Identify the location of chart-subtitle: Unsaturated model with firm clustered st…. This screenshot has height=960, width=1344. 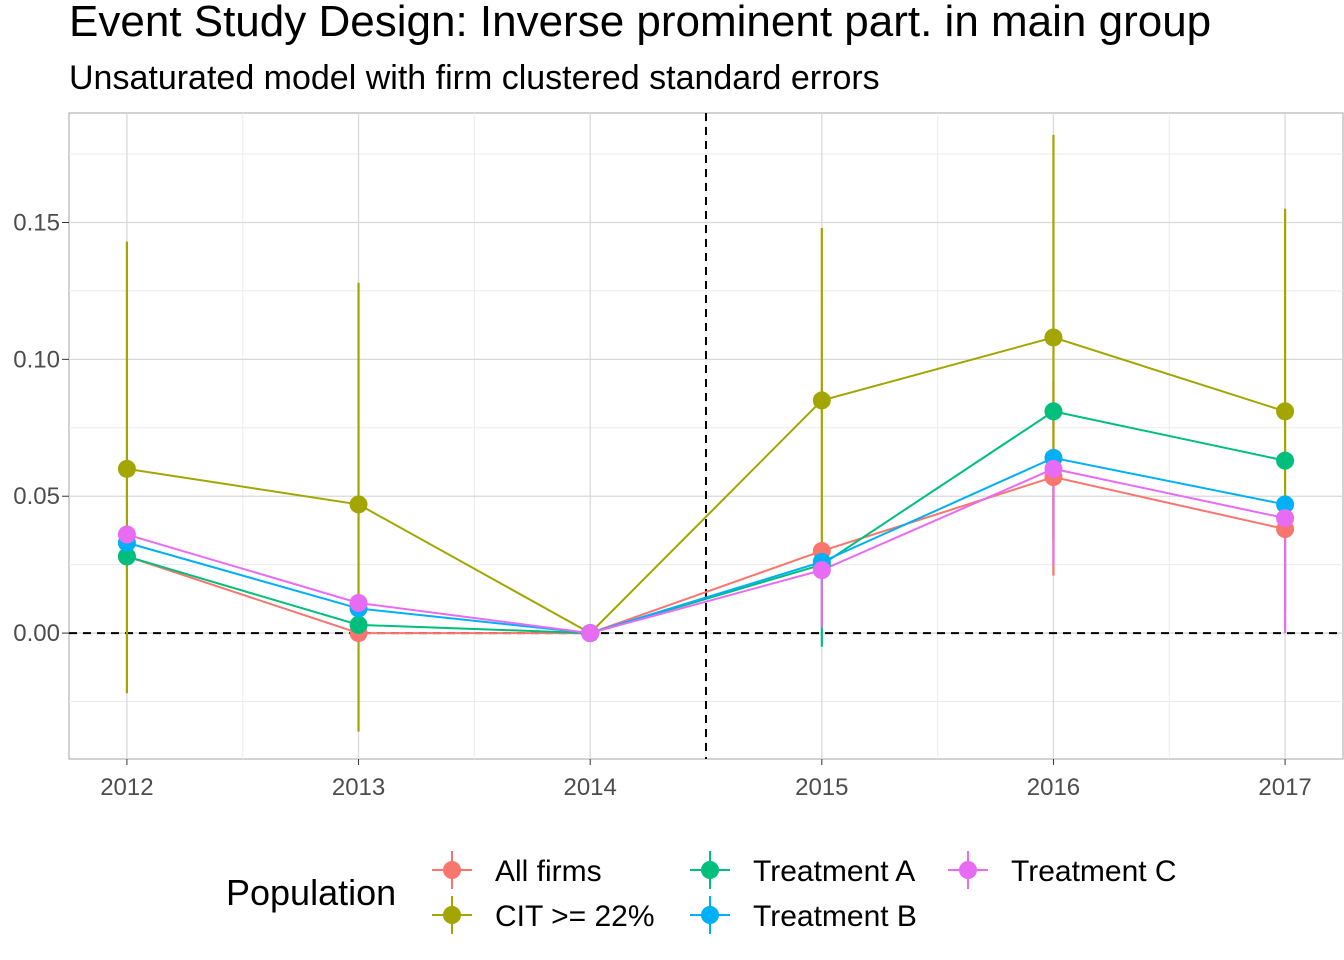
(474, 78).